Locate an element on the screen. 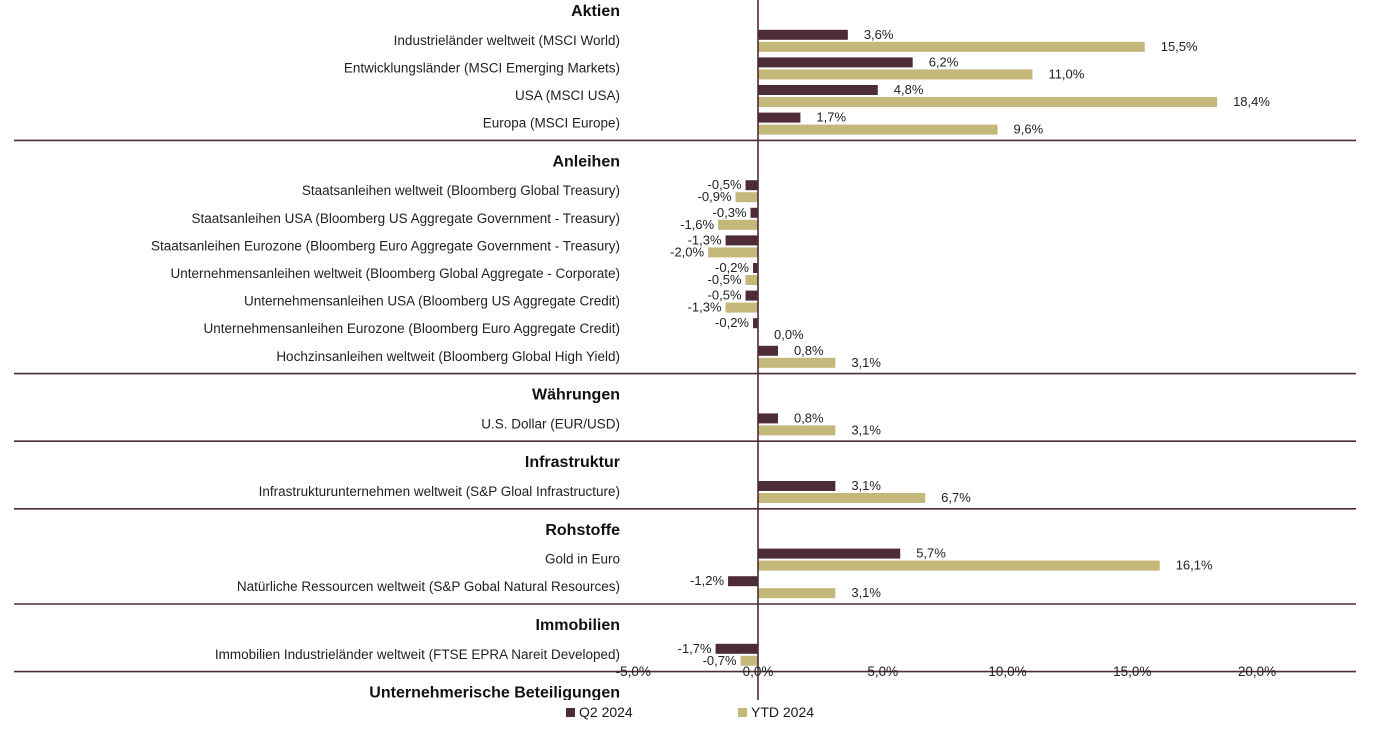 The height and width of the screenshot is (736, 1381). x-tick-label: 5,0% is located at coordinates (882, 671).